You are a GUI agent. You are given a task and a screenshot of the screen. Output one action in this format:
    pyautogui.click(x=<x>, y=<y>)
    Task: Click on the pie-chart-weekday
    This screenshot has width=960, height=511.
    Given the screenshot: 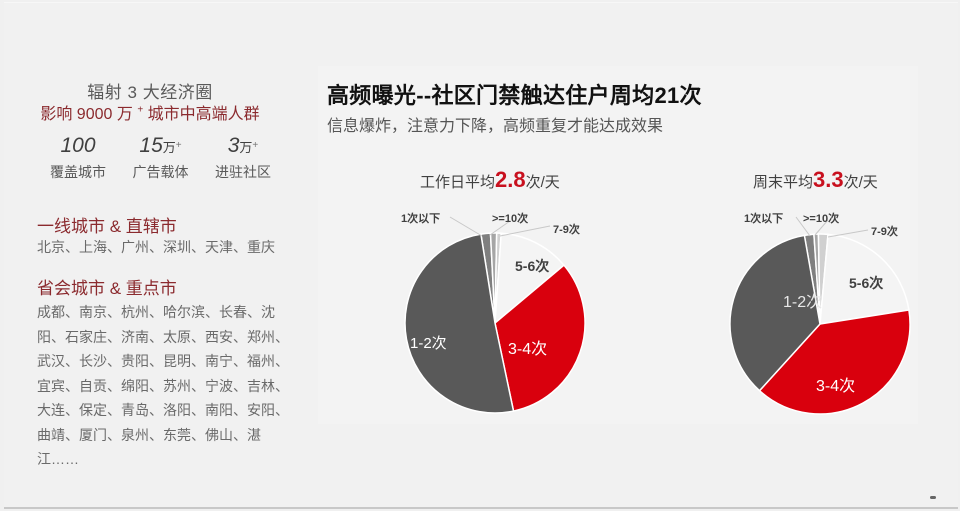 What is the action you would take?
    pyautogui.click(x=495, y=315)
    